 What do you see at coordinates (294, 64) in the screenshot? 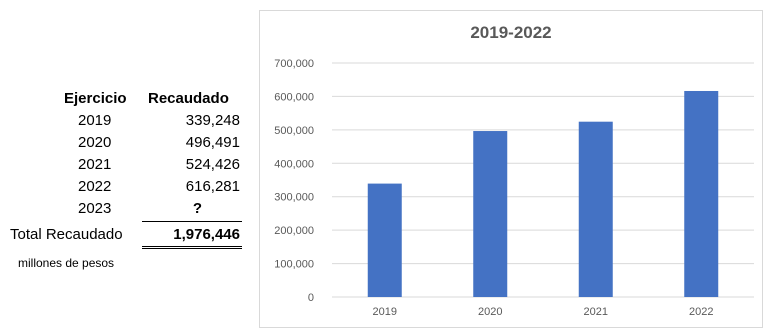
I see `y-tick-label: 700,000` at bounding box center [294, 64].